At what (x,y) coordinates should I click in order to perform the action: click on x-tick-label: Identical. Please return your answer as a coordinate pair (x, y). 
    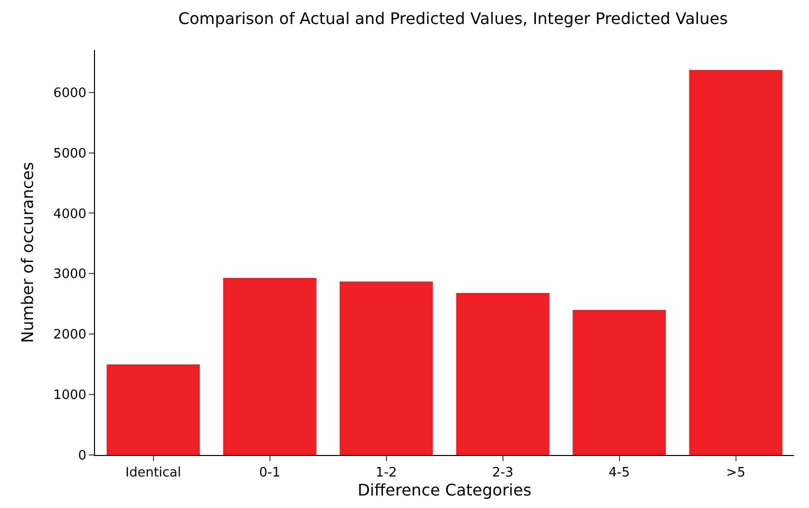
    Looking at the image, I should click on (153, 473).